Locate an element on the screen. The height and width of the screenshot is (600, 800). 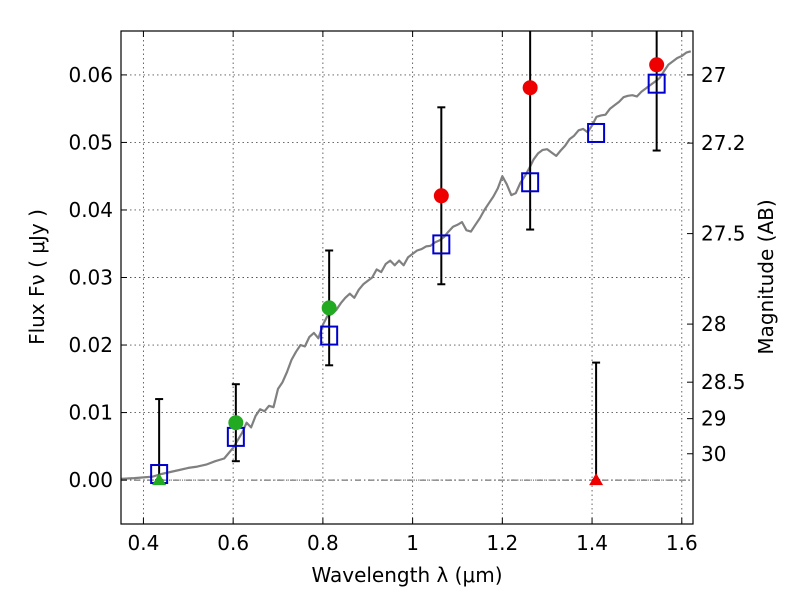
x-tick-label: 0.8 is located at coordinates (323, 543).